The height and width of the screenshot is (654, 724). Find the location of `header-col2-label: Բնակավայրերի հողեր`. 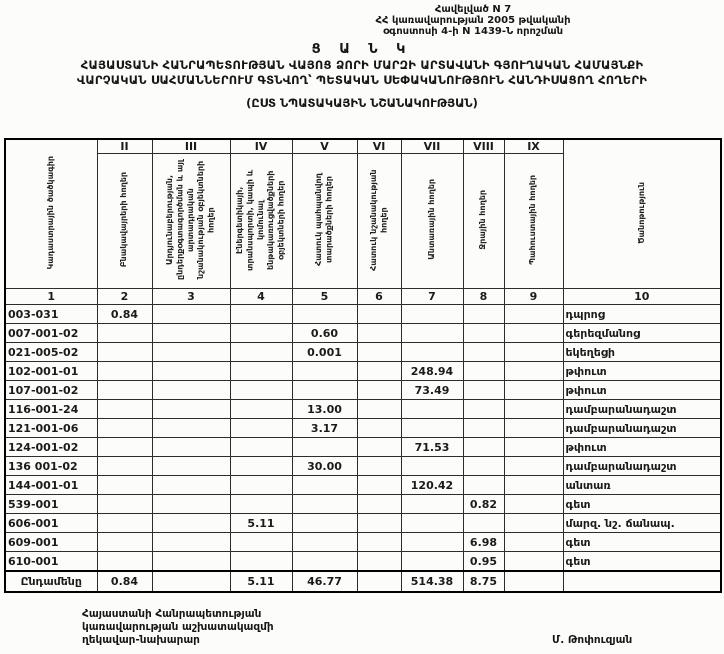

header-col2-label: Բնակավայրերի հողեր is located at coordinates (124, 219).